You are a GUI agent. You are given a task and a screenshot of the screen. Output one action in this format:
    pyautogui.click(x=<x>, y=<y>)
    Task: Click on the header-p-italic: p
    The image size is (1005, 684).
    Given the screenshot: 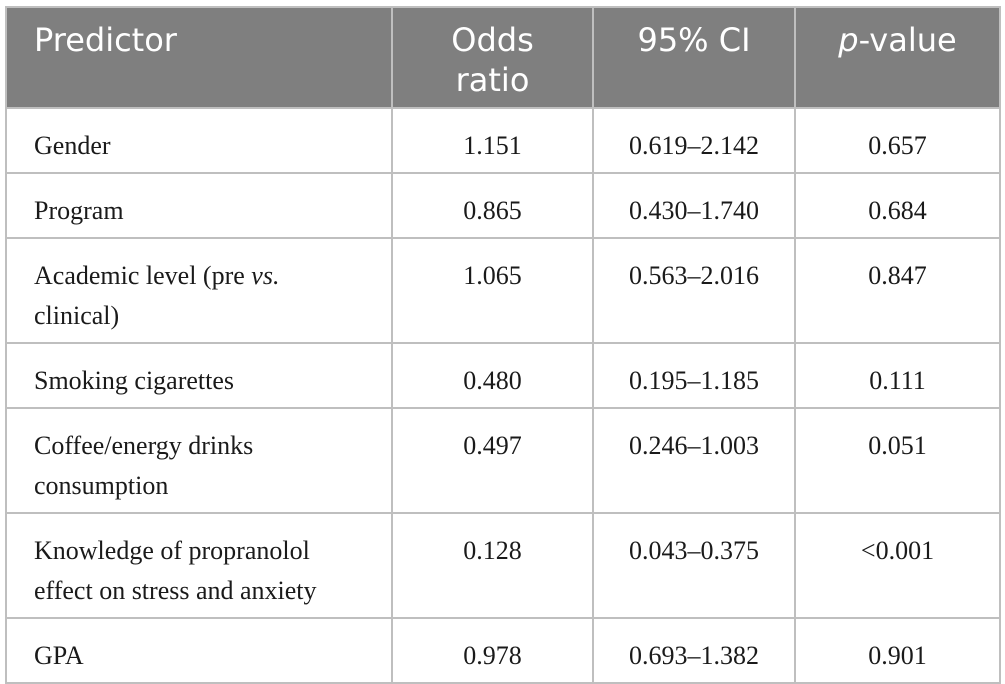 What is the action you would take?
    pyautogui.click(x=848, y=40)
    